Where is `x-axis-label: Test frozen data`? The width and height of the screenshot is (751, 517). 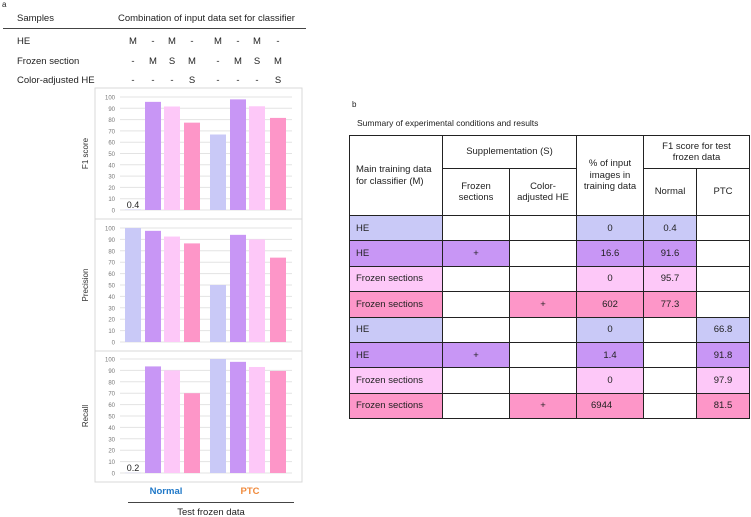
x-axis-label: Test frozen data is located at coordinates (211, 512).